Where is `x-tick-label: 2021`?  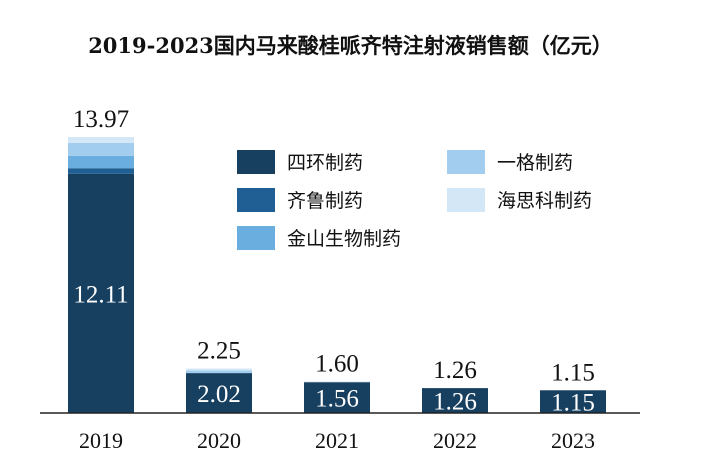
x-tick-label: 2021 is located at coordinates (337, 440).